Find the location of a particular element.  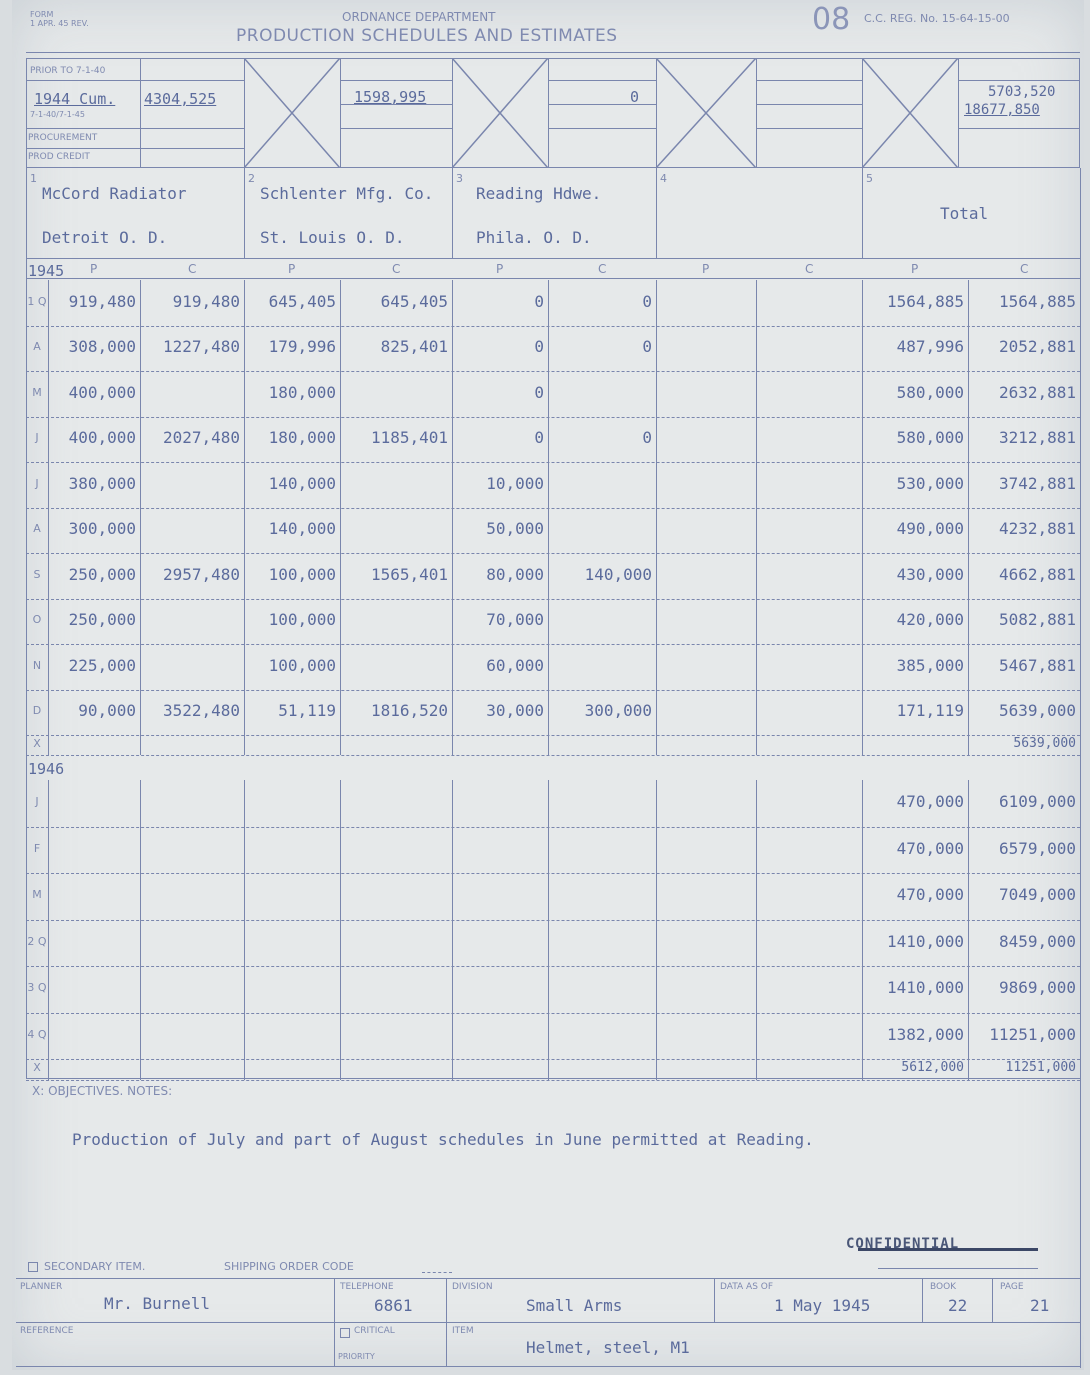

contractor-2-number: 2 is located at coordinates (251, 178).